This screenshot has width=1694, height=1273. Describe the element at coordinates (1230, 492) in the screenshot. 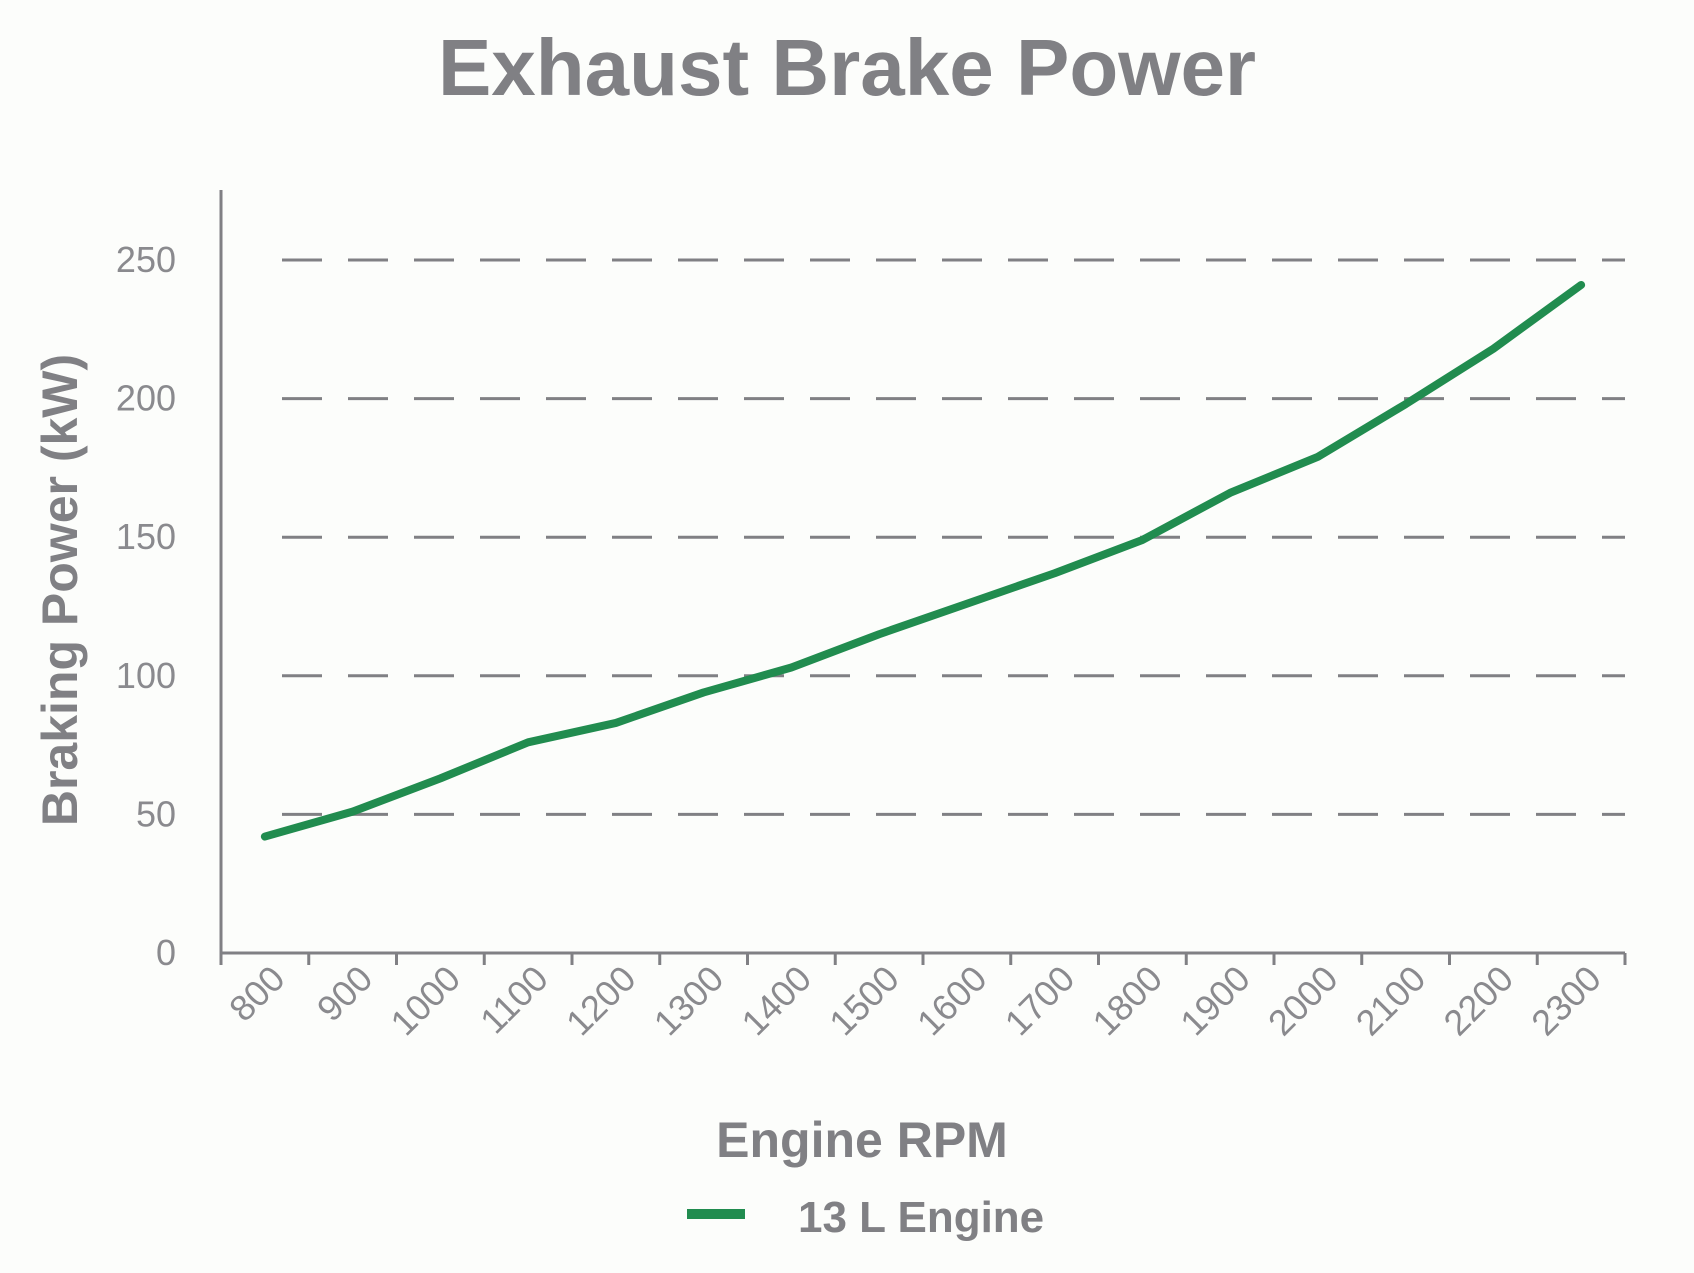

I see `data-point-1900` at that location.